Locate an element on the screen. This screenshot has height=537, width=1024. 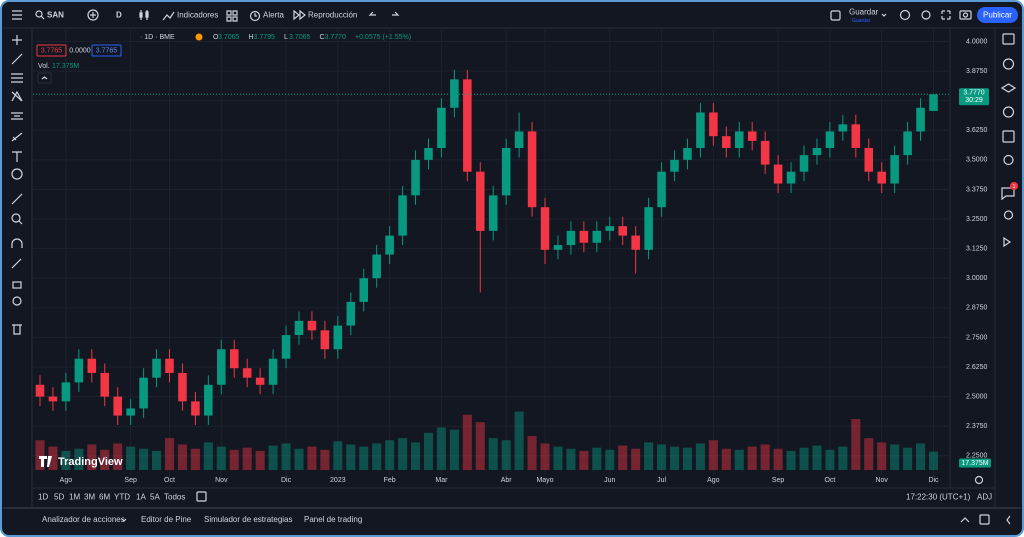
range-bar: 1D 5D 1M 3M 6M YTD 1A 5A Todos is located at coordinates (111, 497).